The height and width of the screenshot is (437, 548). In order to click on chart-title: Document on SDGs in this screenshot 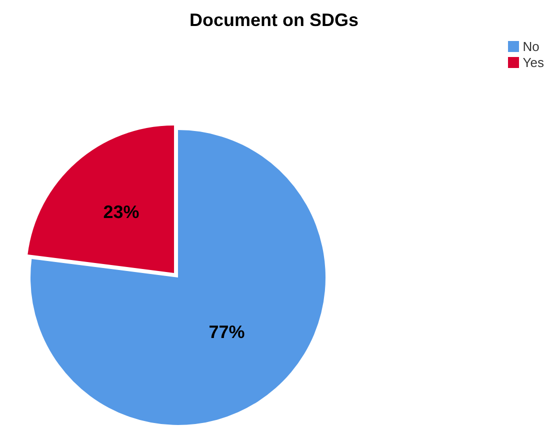, I will do `click(274, 20)`.